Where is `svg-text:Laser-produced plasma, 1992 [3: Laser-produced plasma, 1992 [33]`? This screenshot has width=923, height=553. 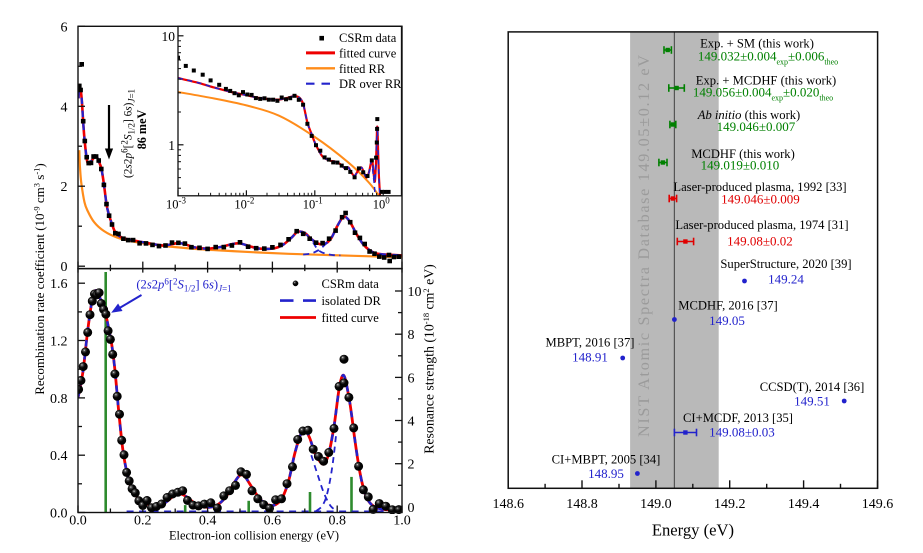
svg-text:Laser-produced plasma, 1992 [3: Laser-produced plasma, 1992 [33] is located at coordinates (759, 187).